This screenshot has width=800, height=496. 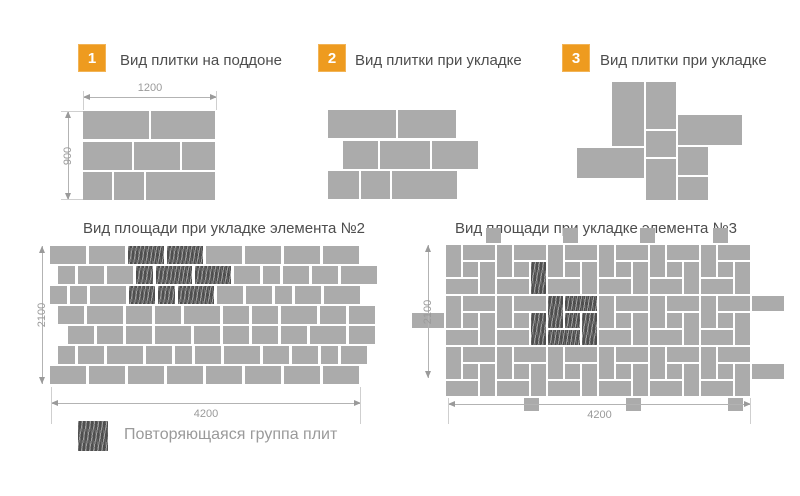 I want to click on step-2-number: 2, so click(x=332, y=58).